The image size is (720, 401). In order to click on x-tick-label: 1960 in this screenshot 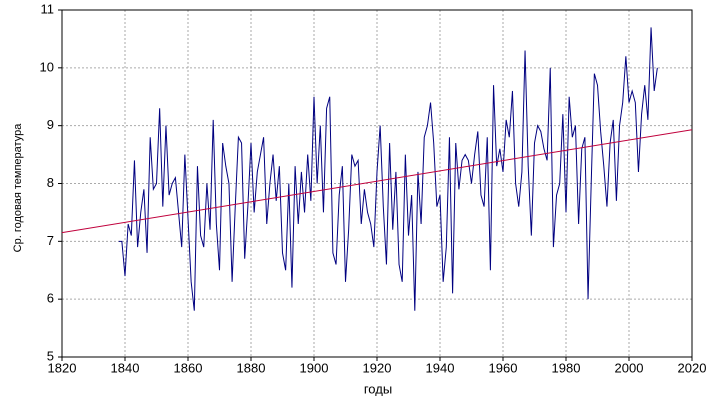, I will do `click(503, 367)`.